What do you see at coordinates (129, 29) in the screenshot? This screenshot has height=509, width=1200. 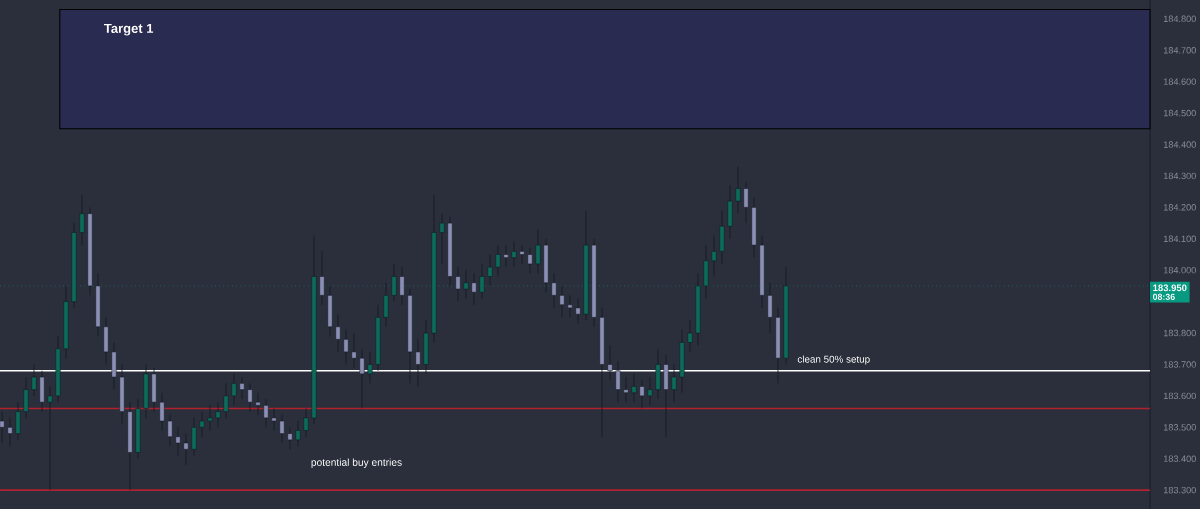 I see `band-label: Target 1` at bounding box center [129, 29].